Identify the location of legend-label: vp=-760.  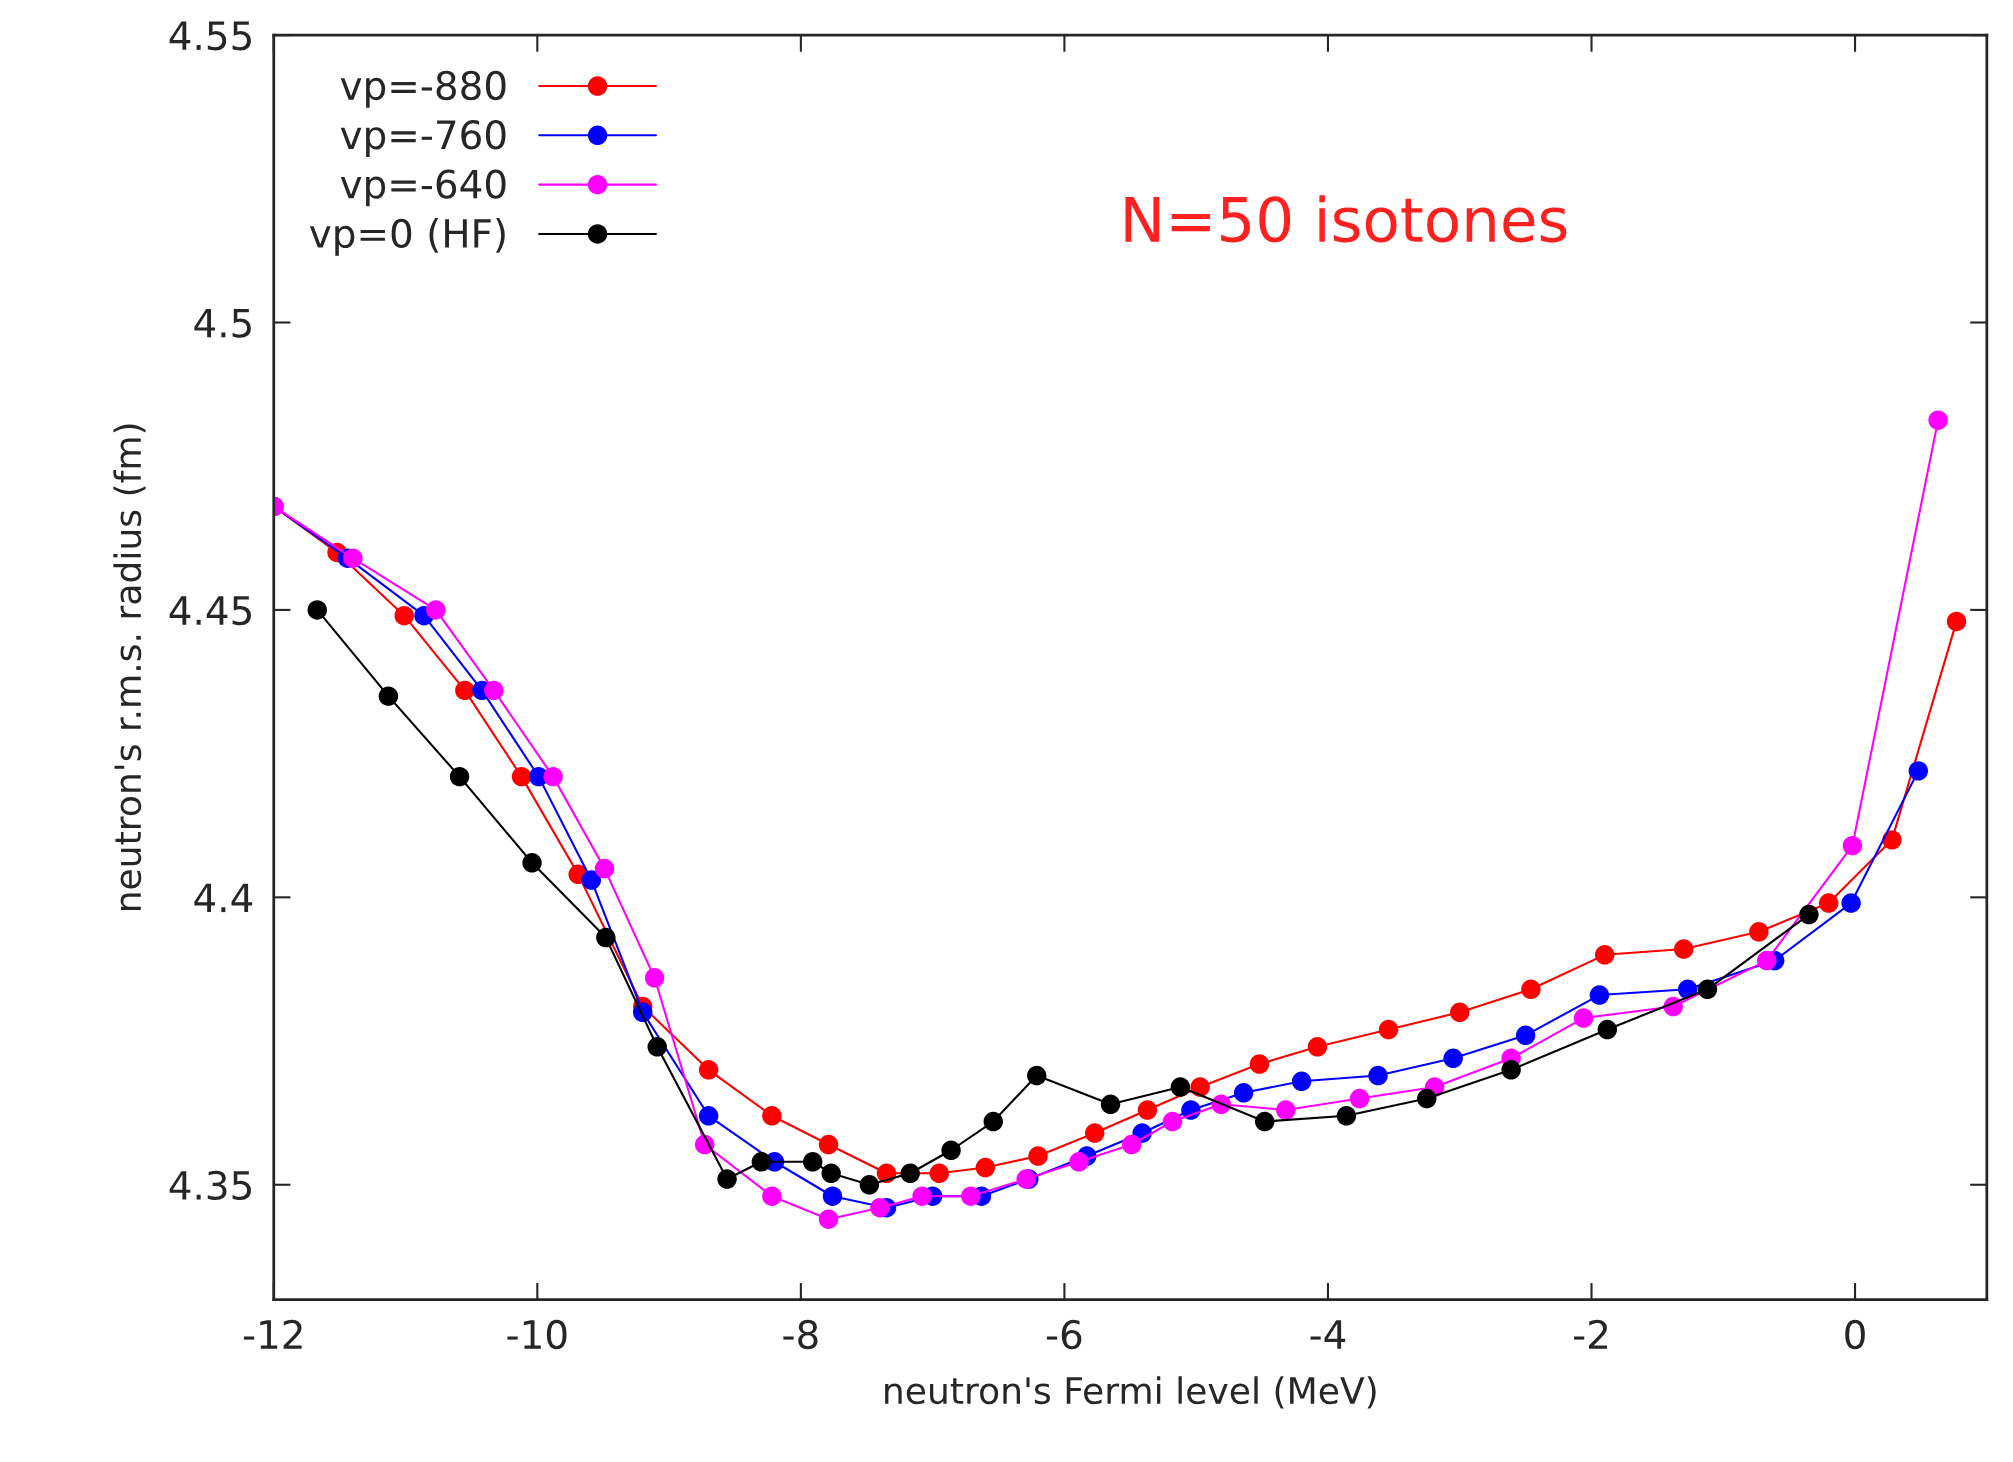
(423, 139).